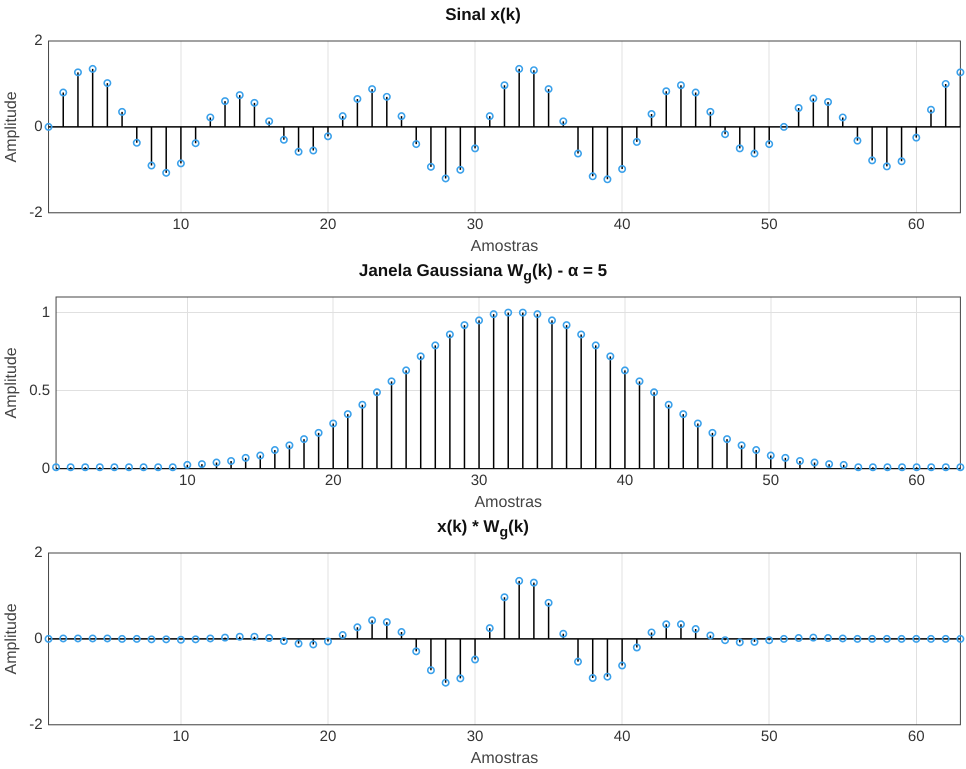  I want to click on chart-title: x(k) * W$_{g}$(k), so click(483, 529).